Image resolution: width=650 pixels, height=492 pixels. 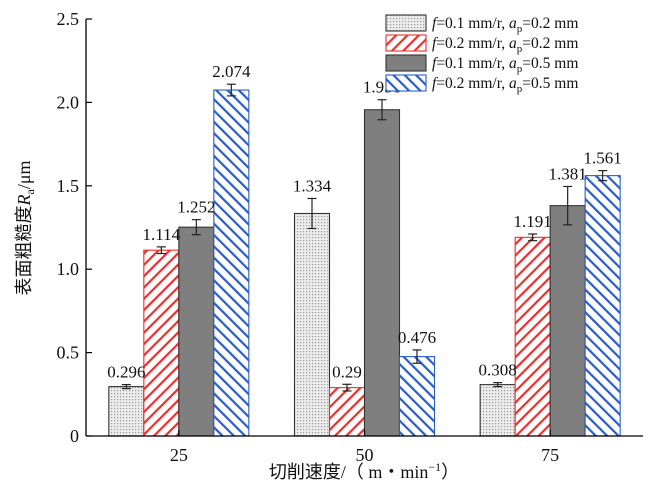 I want to click on data-label: 0.296, so click(x=126, y=372).